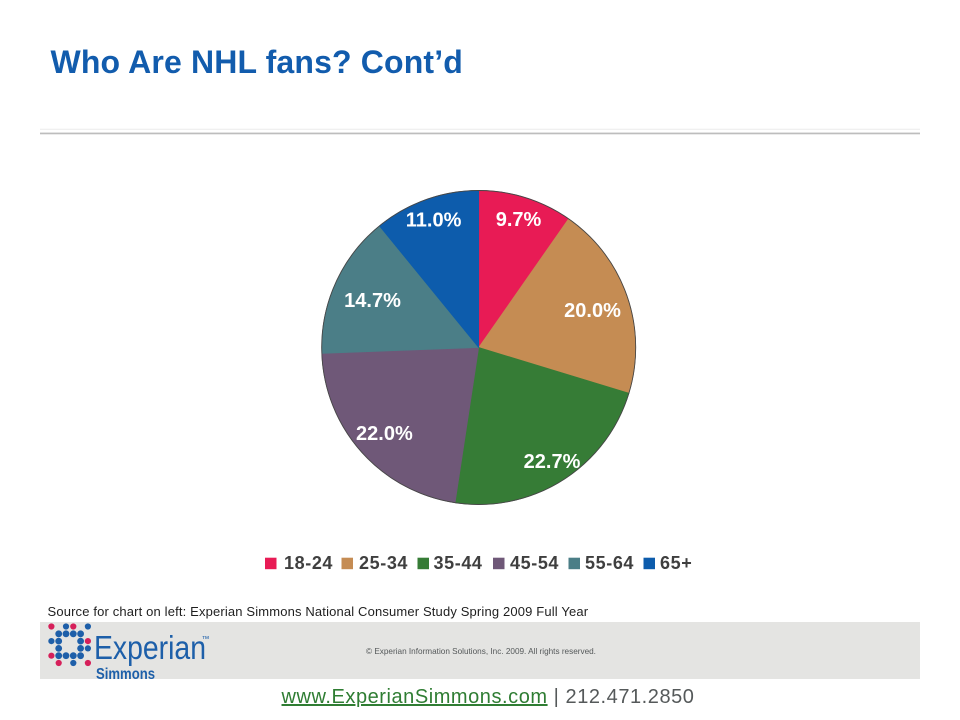 The image size is (960, 720). I want to click on svg-text: 35-44, so click(458, 563).